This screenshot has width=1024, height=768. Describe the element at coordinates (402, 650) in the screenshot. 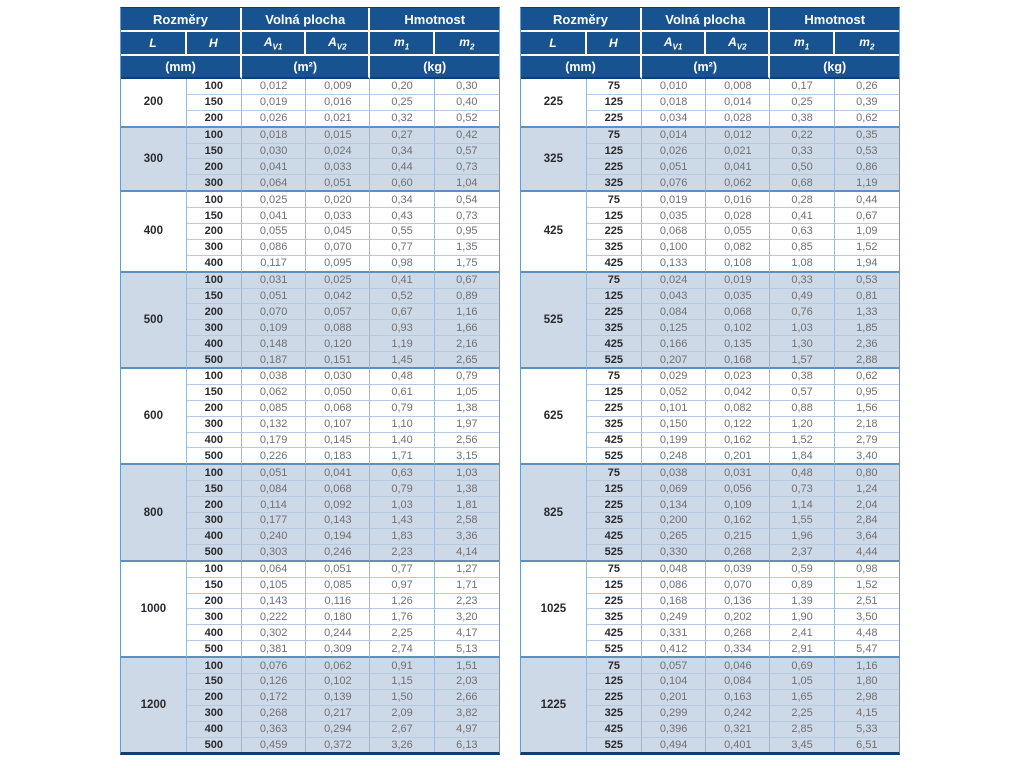

I see `value-cell: 2,74` at that location.